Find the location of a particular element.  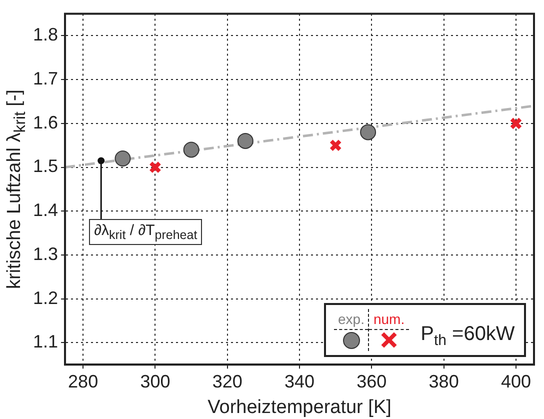

y-tick-label: 1.4 is located at coordinates (45, 210).